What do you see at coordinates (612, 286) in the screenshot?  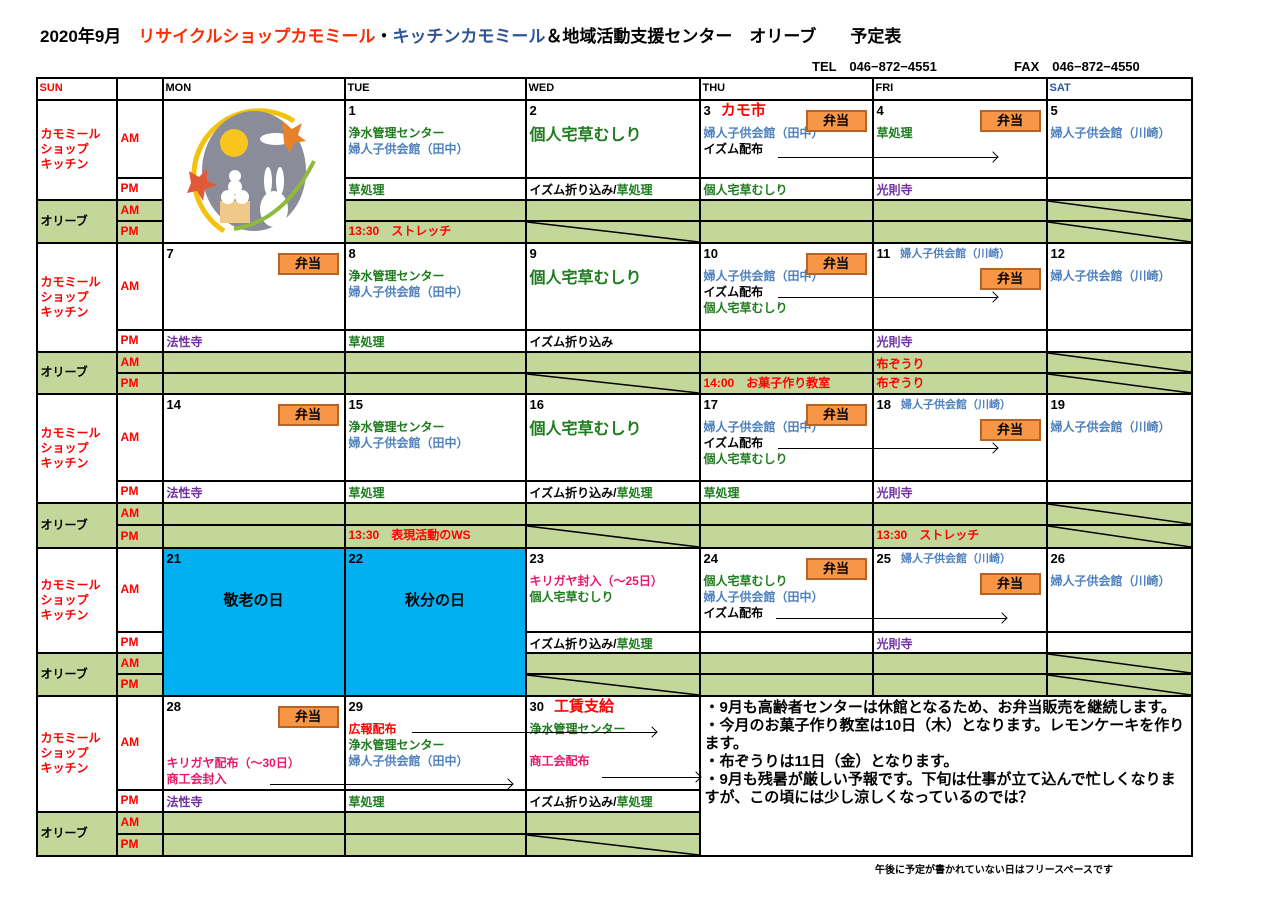 I see `day-9-am: 9 個人宅草むしり` at bounding box center [612, 286].